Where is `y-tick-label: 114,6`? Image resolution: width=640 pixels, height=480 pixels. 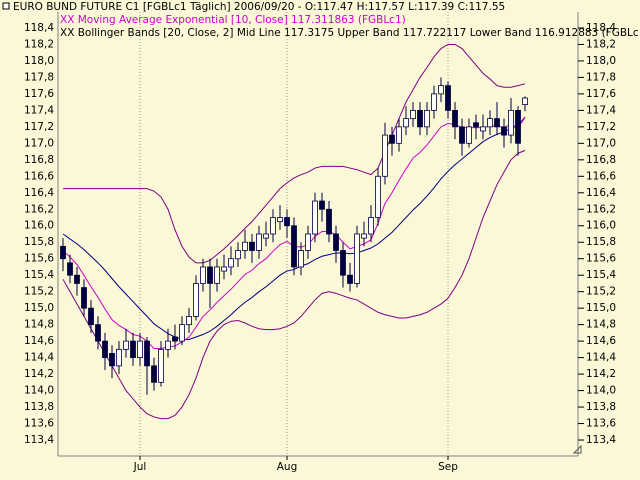
y-tick-label: 114,6 is located at coordinates (601, 341).